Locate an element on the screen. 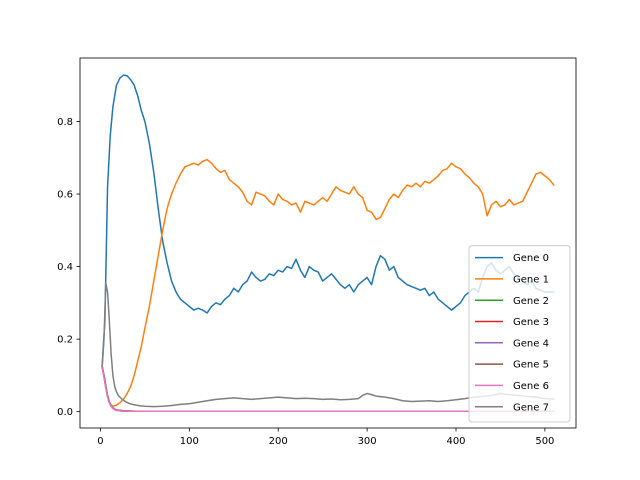 The image size is (640, 480). legend-label-gene-5: Gene 5 is located at coordinates (531, 365).